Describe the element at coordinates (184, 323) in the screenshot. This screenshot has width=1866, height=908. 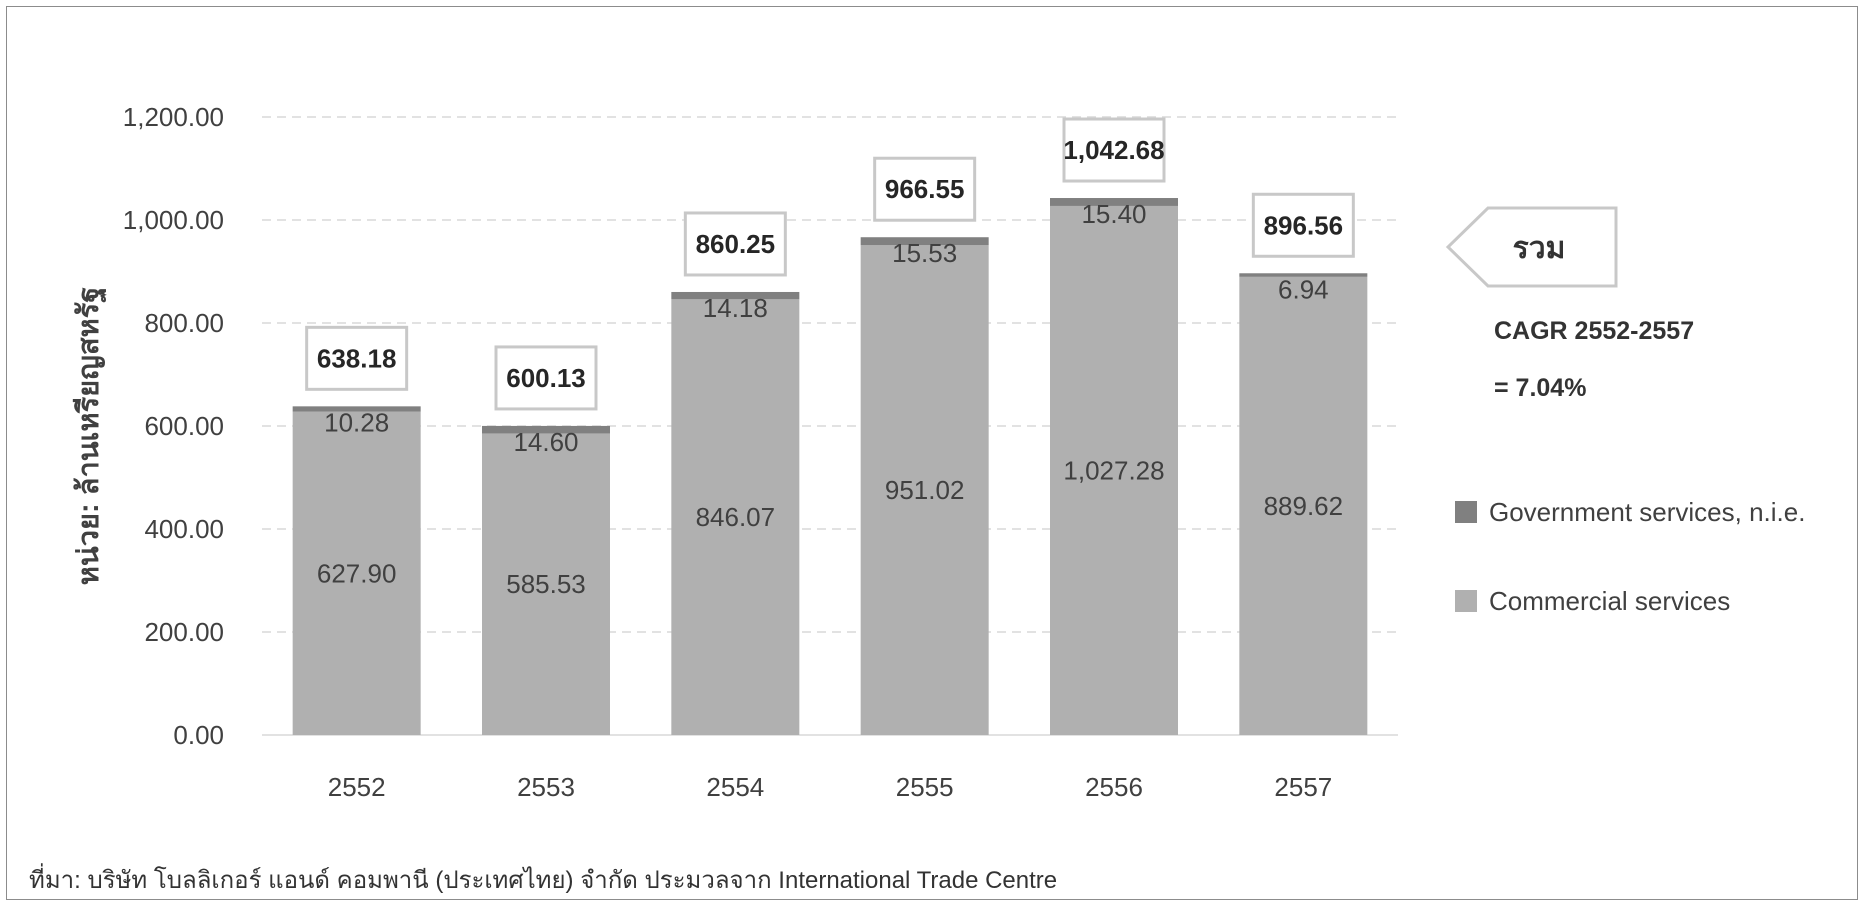
I see `y-tick-label: 800.00` at that location.